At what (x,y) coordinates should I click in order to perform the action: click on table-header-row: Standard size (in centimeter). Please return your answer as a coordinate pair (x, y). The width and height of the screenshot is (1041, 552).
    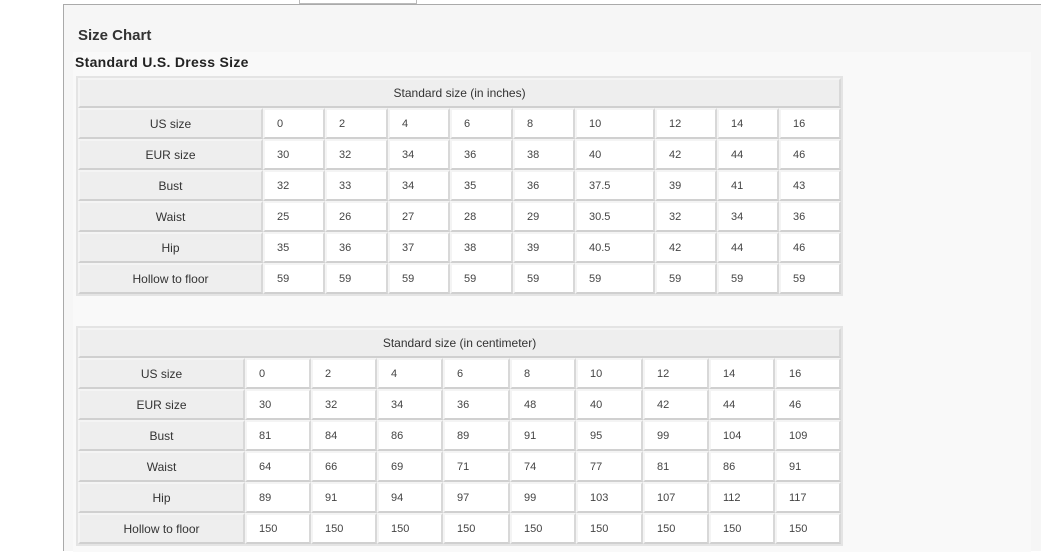
    Looking at the image, I should click on (460, 343).